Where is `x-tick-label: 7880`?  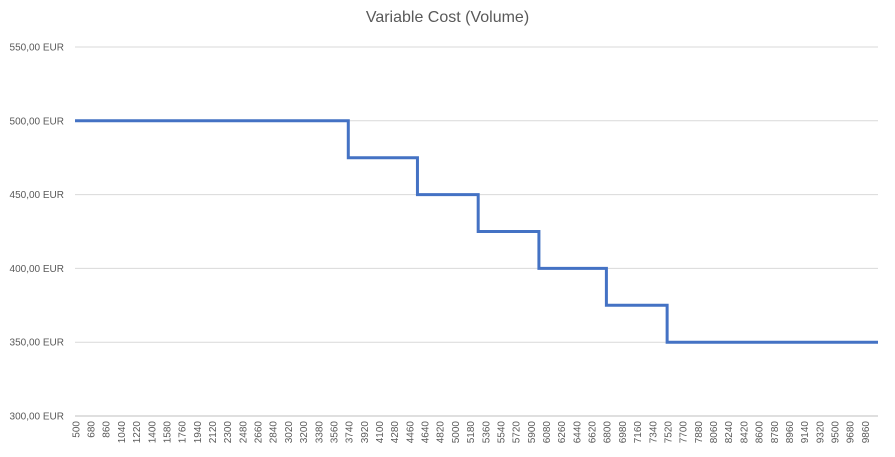 x-tick-label: 7880 is located at coordinates (699, 432).